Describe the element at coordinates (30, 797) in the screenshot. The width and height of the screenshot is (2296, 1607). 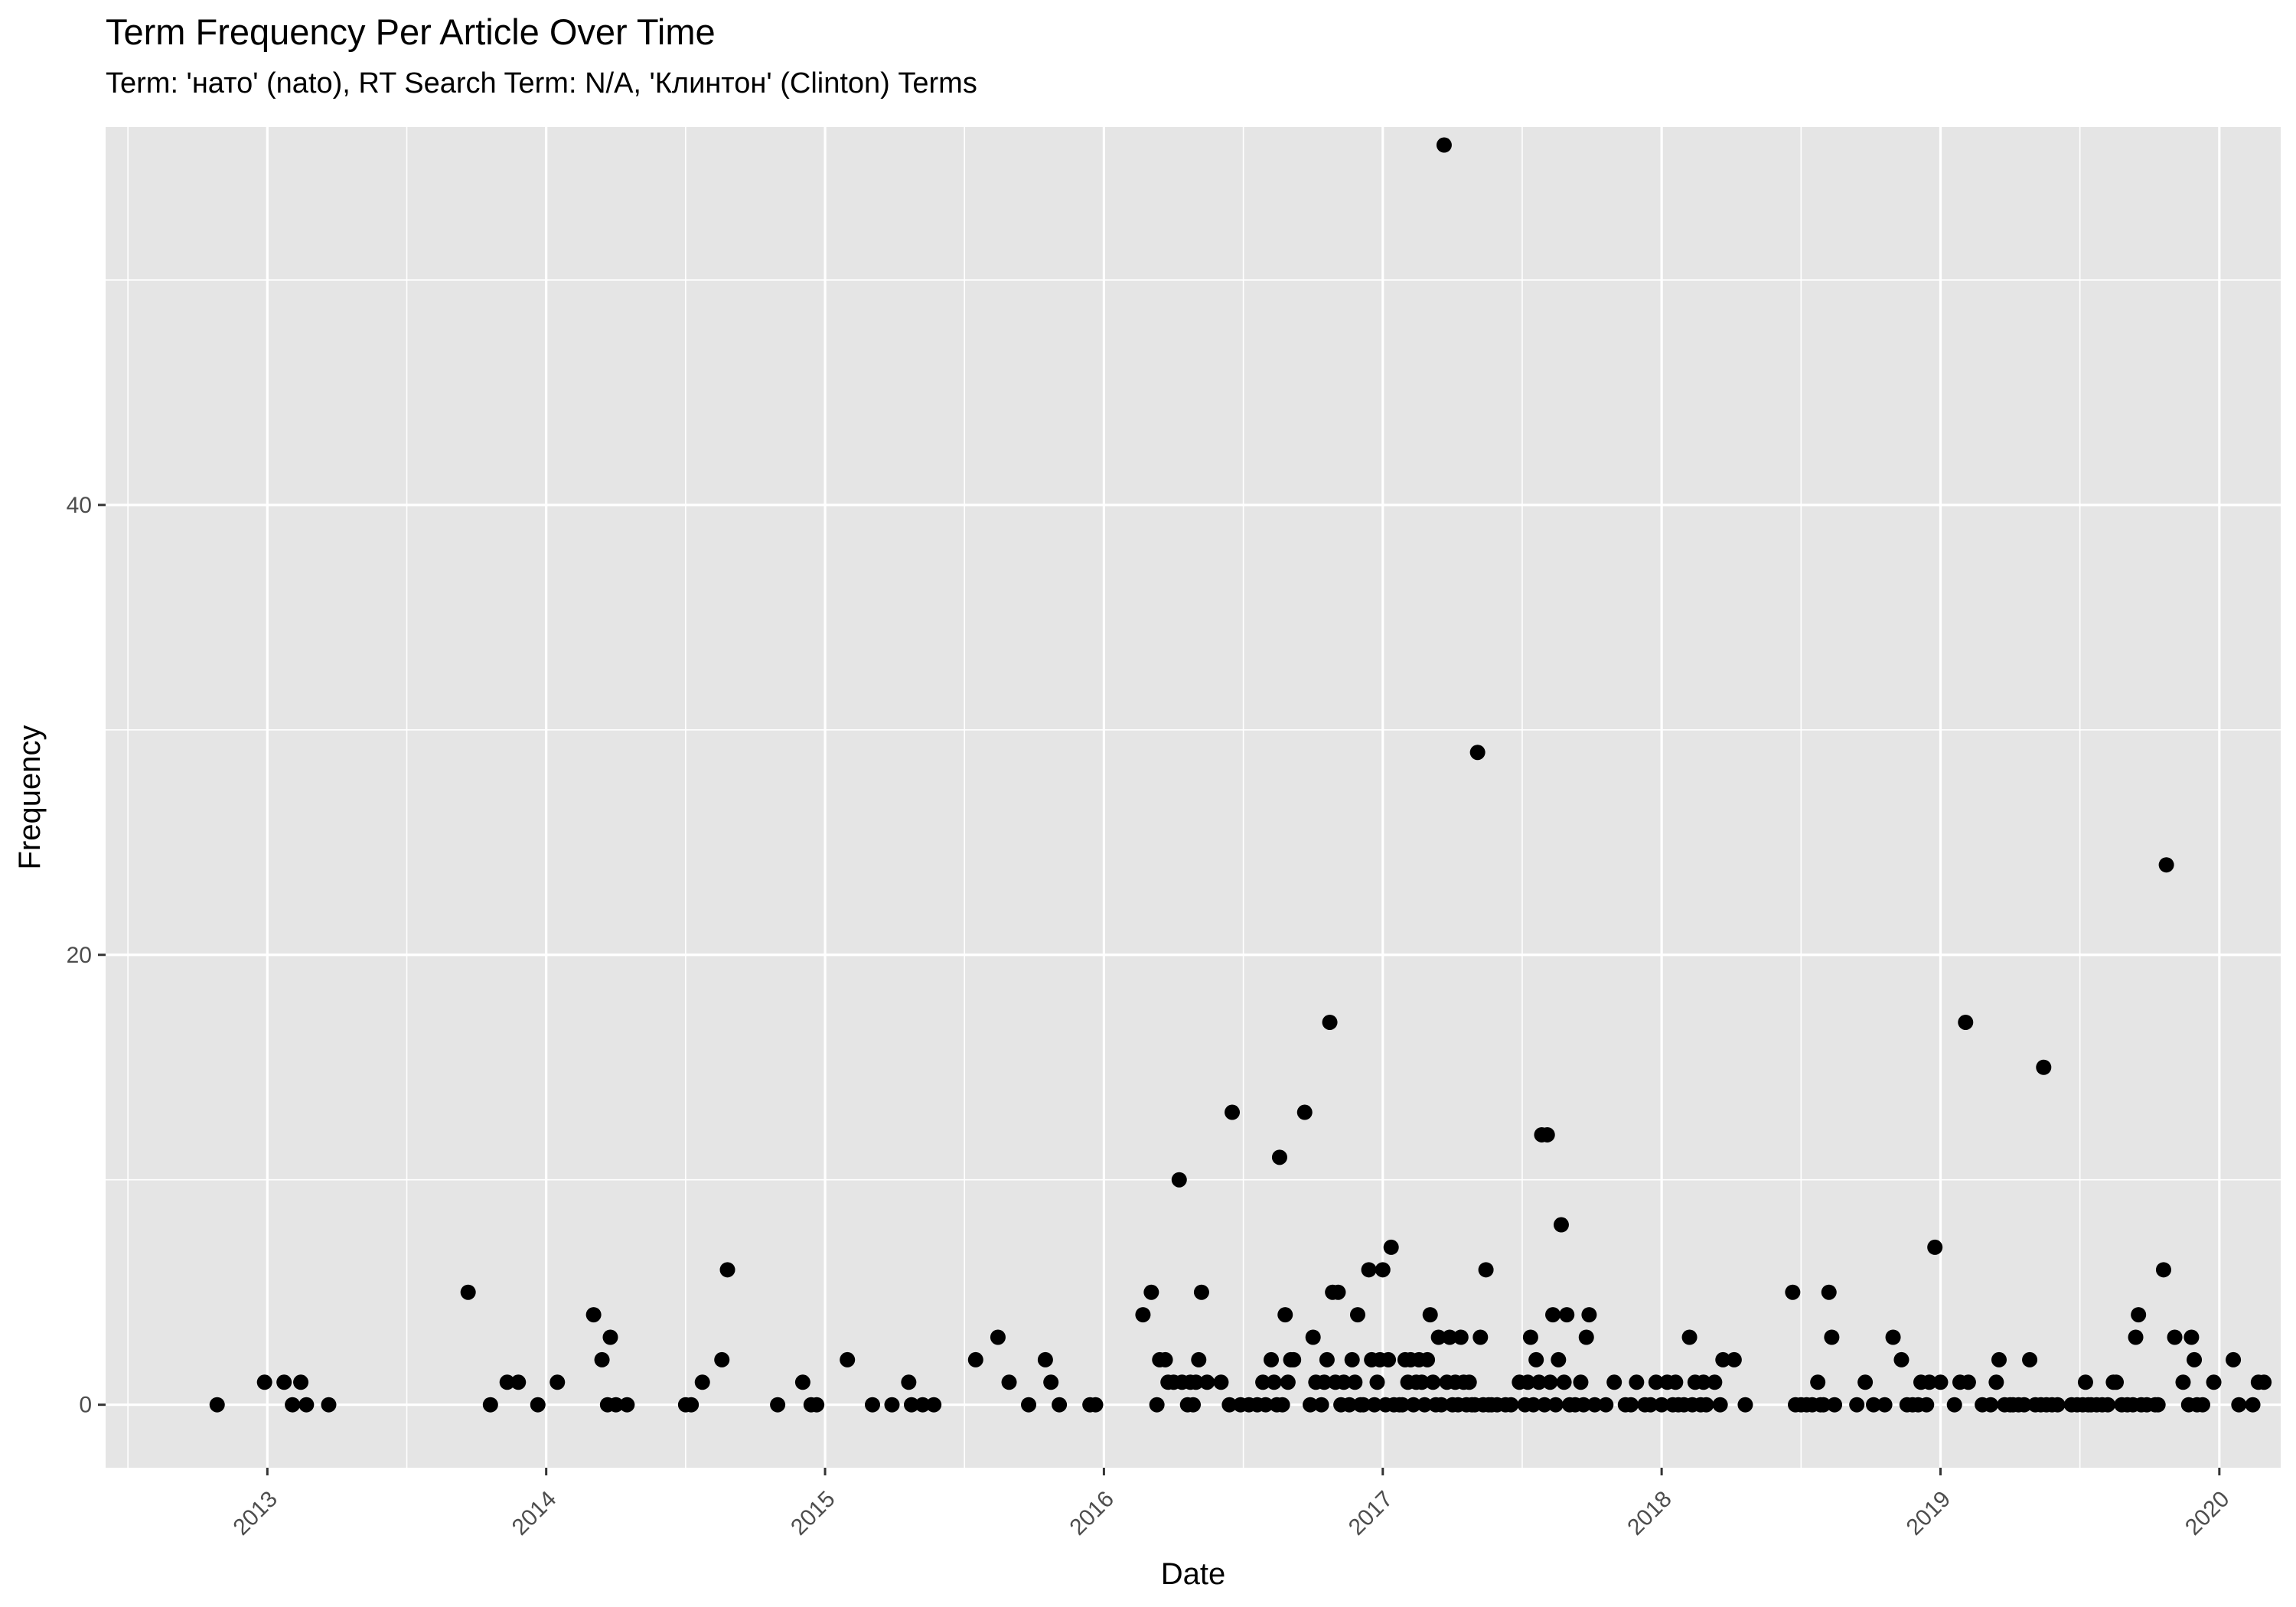
I see `y-axis-title: Frequency` at that location.